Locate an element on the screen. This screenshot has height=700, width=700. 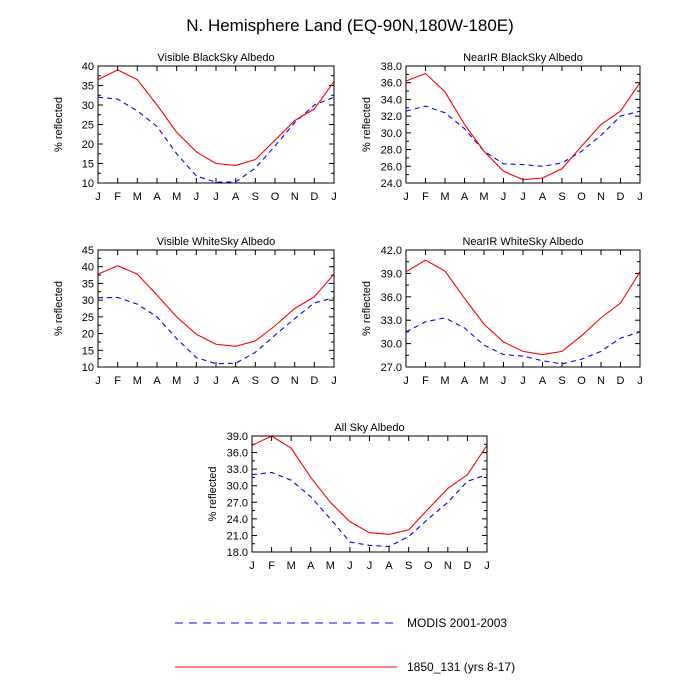
y-tick-label: 26.0 is located at coordinates (391, 167).